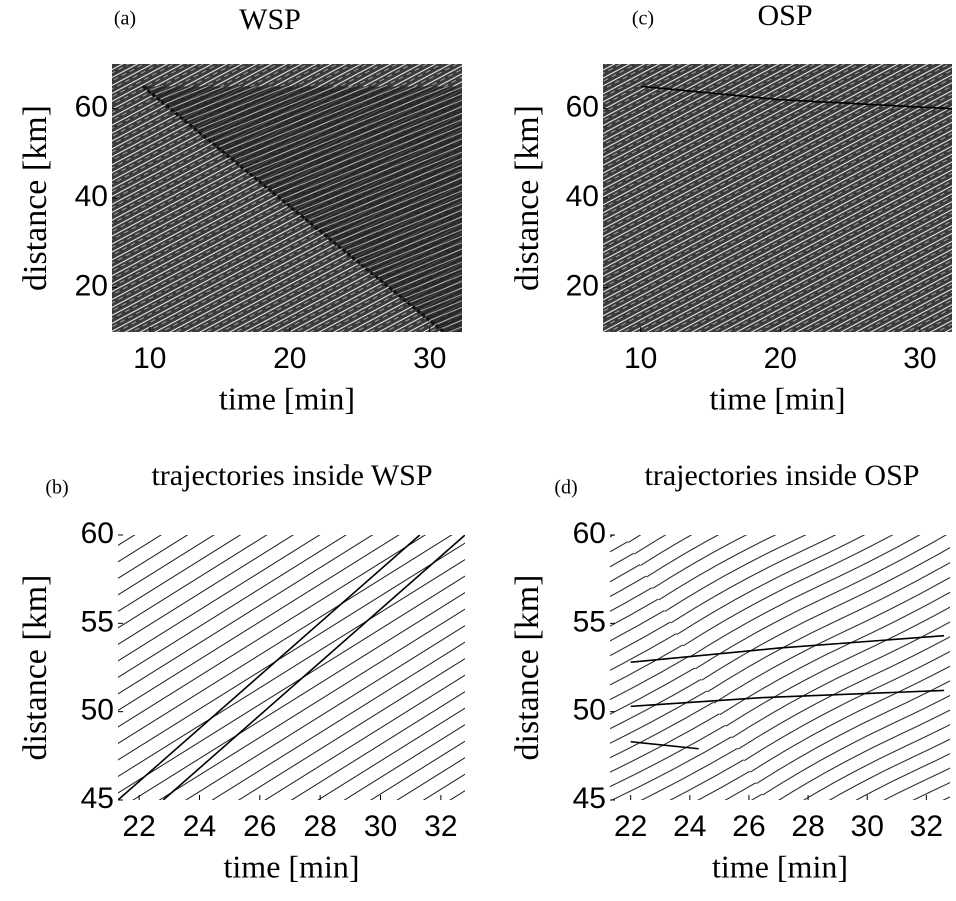  Describe the element at coordinates (56, 488) in the screenshot. I see `panel-label: (b)` at that location.